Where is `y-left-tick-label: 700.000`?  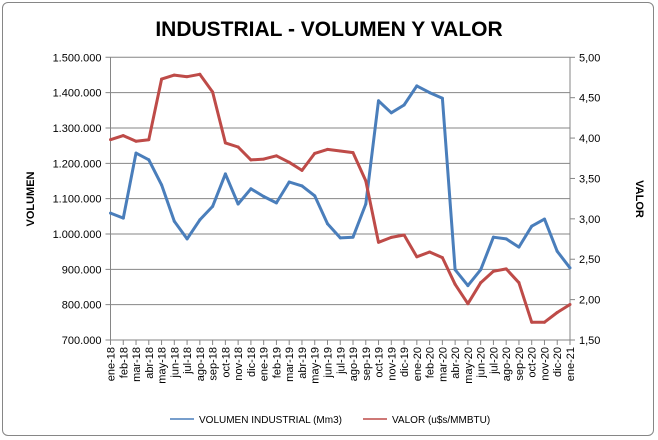 y-left-tick-label: 700.000 is located at coordinates (82, 341).